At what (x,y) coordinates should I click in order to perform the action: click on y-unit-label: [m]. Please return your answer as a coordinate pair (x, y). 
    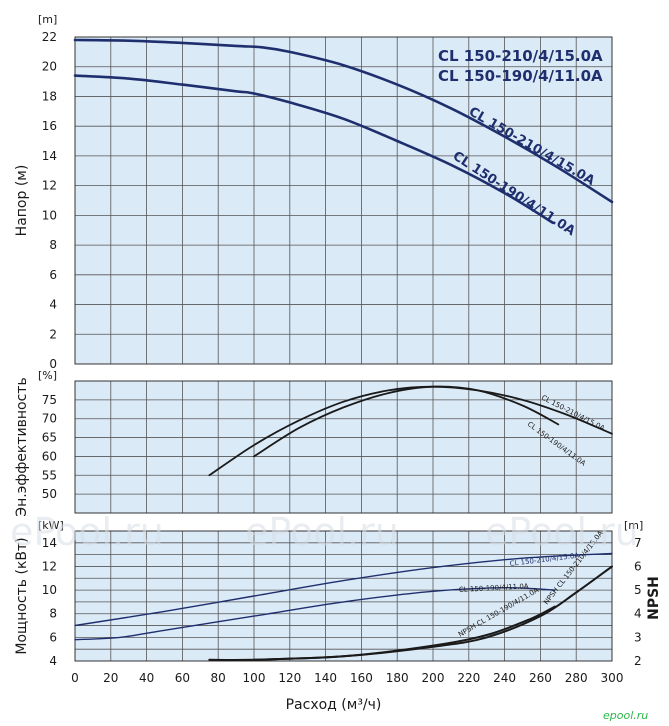
    Looking at the image, I should click on (47, 19).